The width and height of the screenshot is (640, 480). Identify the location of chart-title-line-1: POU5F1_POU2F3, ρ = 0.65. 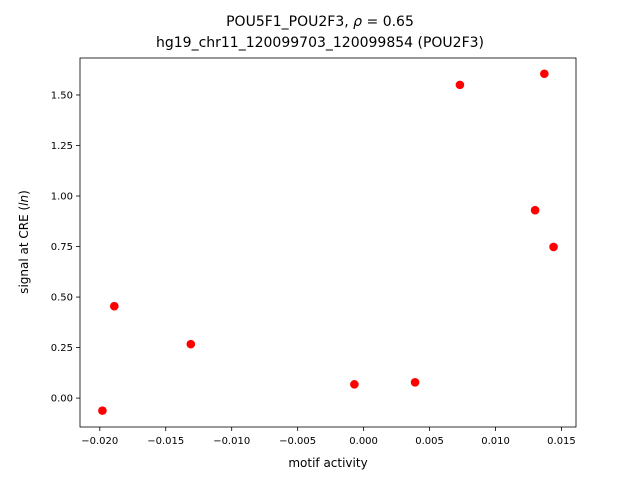
(320, 22).